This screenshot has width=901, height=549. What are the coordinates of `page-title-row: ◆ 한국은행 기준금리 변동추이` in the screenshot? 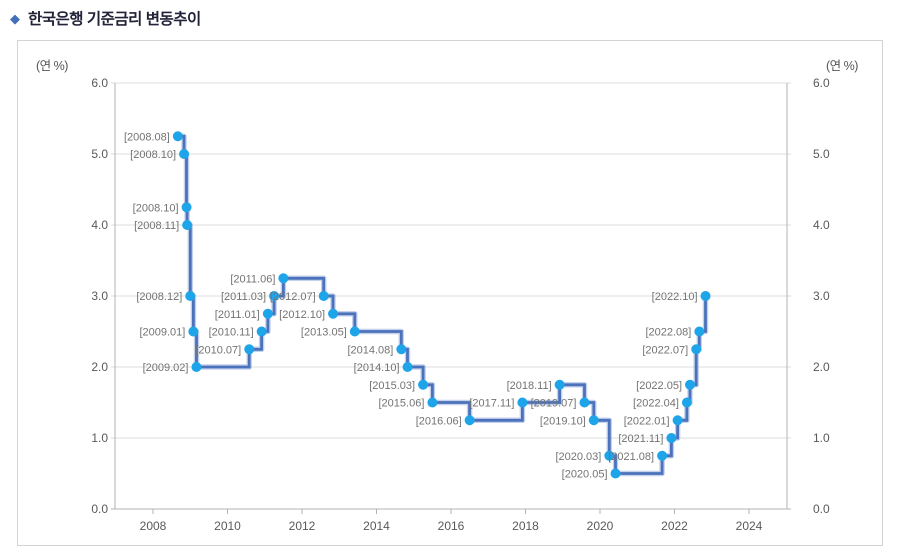 It's located at (105, 18).